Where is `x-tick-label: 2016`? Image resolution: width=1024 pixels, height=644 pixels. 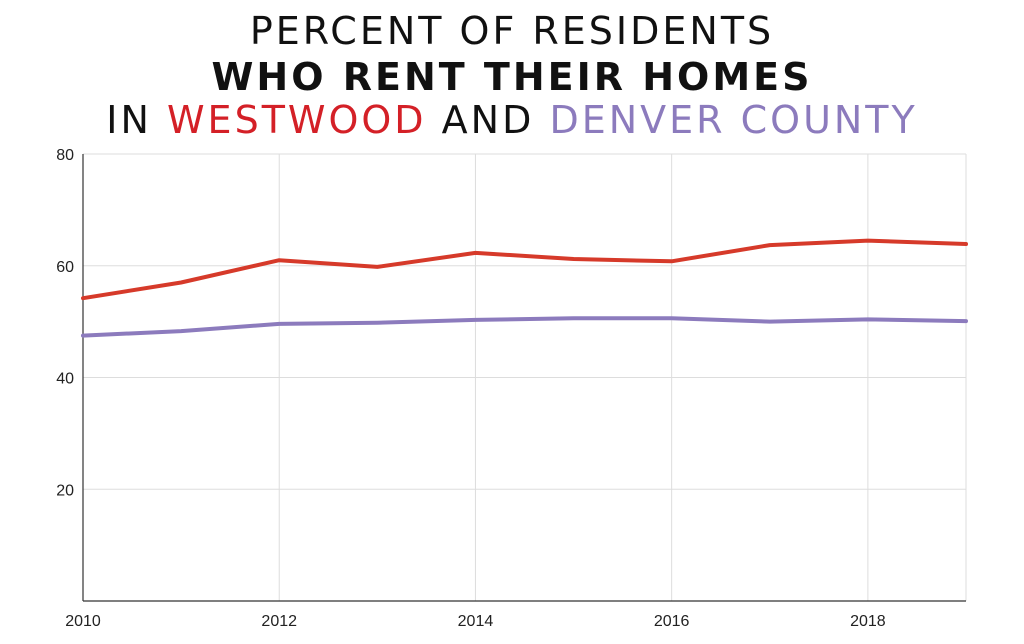 x-tick-label: 2016 is located at coordinates (672, 621).